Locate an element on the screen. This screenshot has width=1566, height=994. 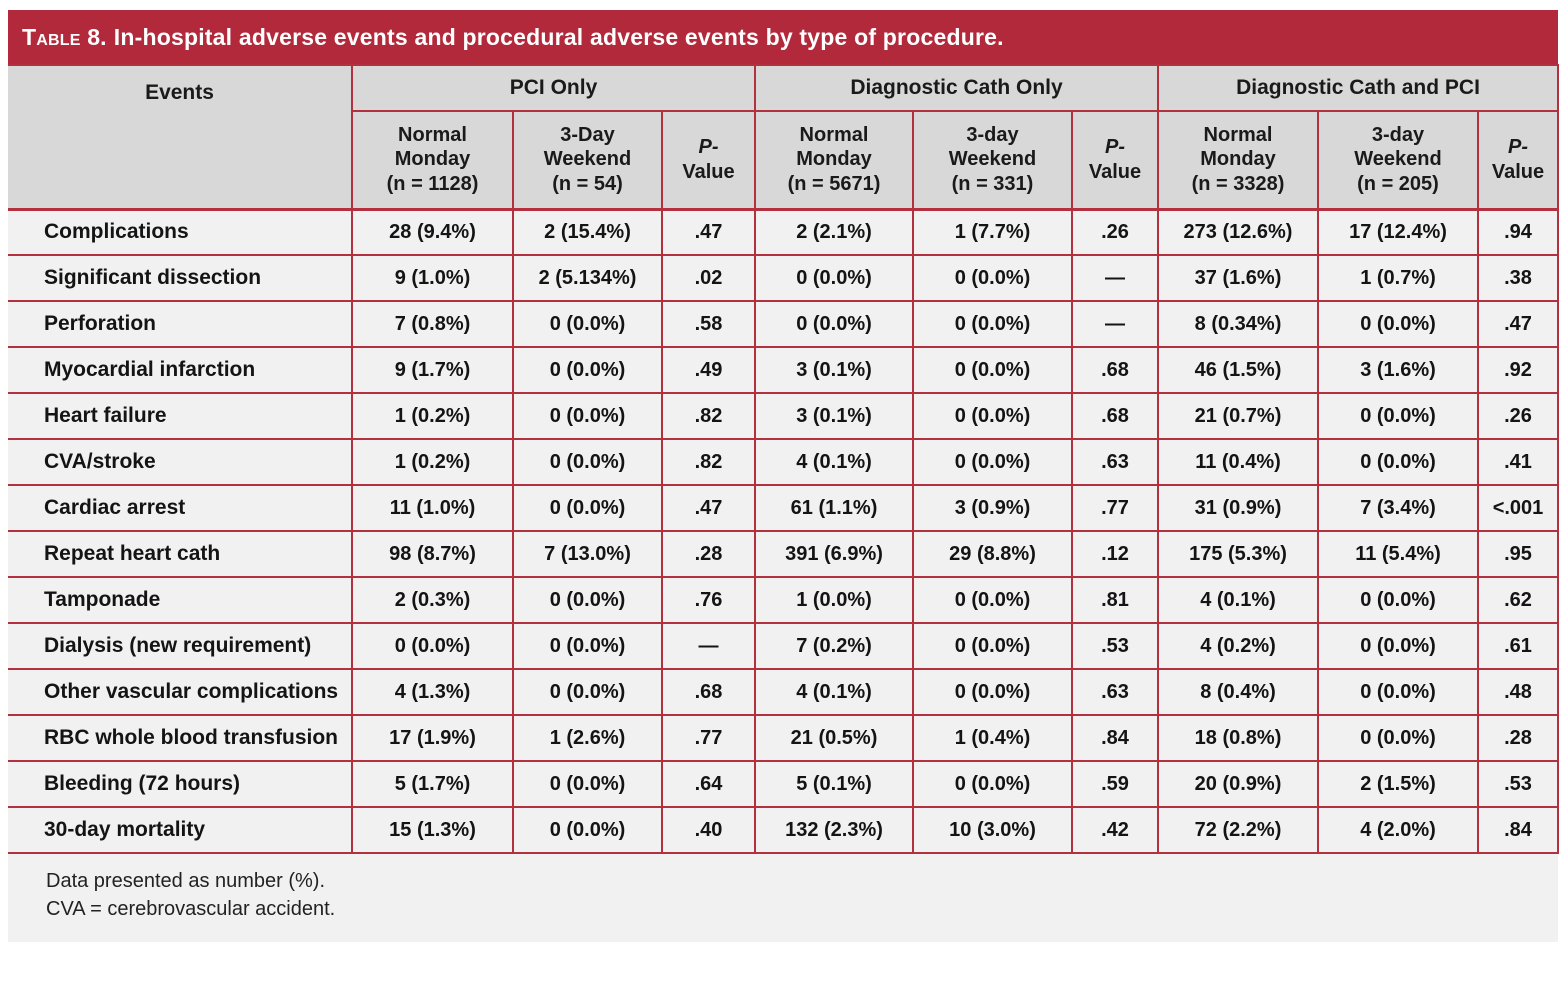
row-label: Repeat heart cath is located at coordinates (180, 554).